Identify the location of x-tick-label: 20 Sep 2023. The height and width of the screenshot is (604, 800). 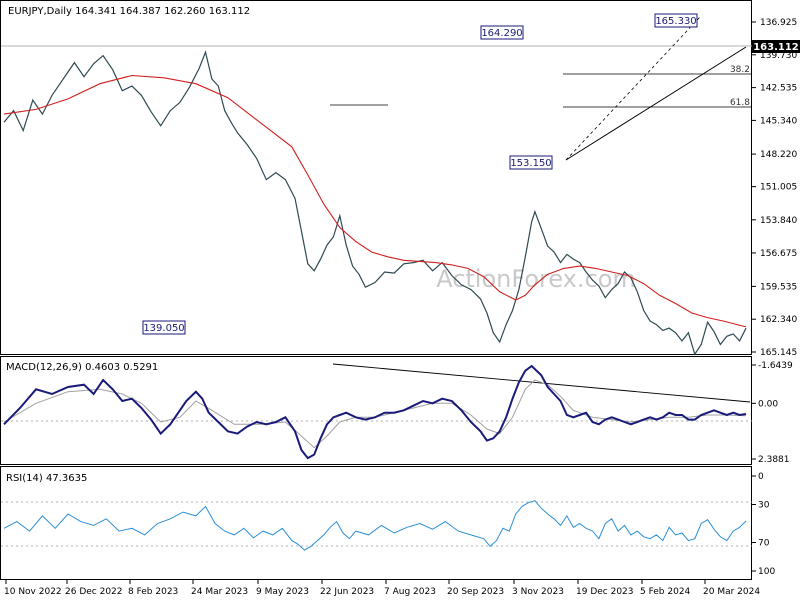
(475, 592).